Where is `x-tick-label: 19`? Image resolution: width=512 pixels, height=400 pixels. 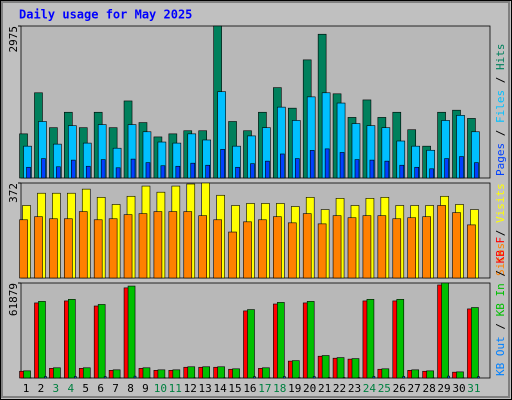
x-tick-label: 19 is located at coordinates (294, 388).